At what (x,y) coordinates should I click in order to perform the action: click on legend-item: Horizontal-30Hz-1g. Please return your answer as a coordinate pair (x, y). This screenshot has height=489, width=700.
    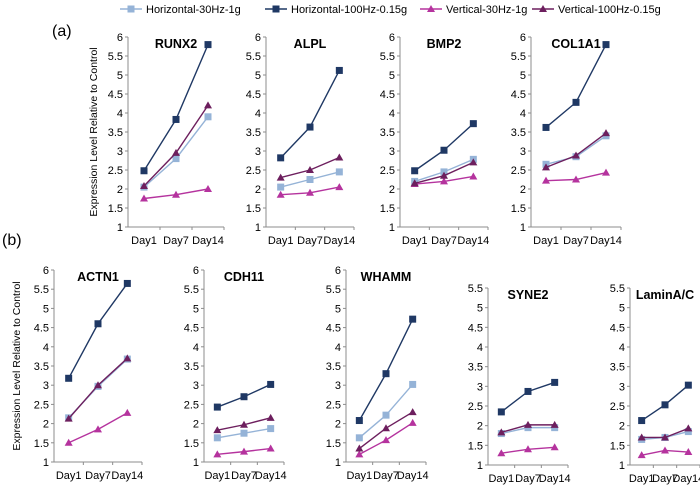
    Looking at the image, I should click on (180, 10).